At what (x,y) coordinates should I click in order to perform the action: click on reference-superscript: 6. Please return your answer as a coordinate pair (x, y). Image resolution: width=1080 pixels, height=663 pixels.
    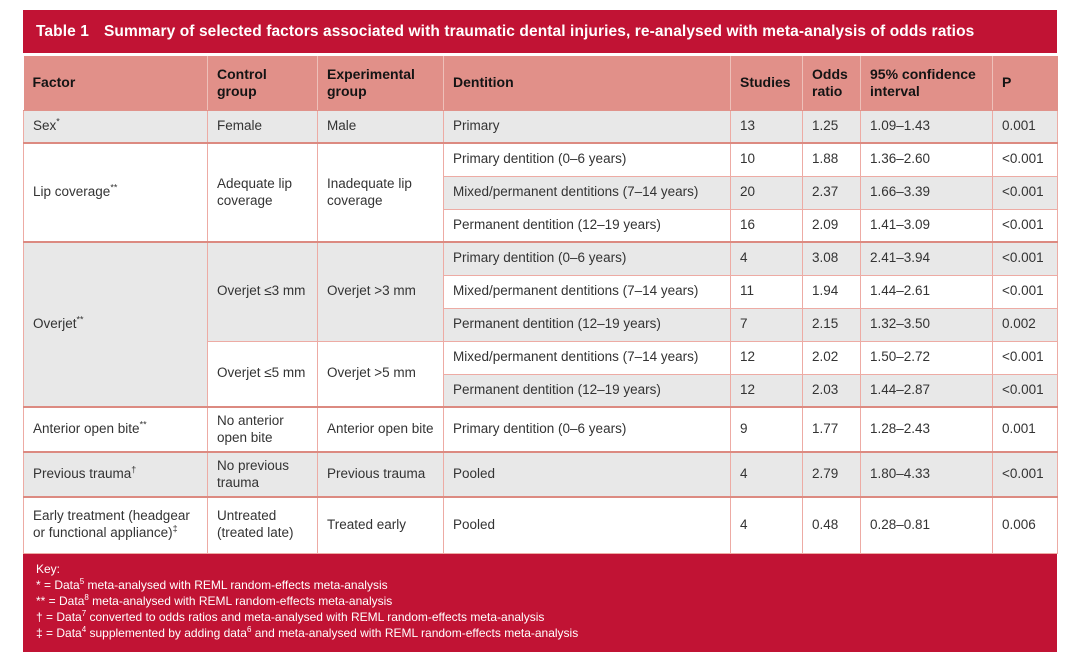
    Looking at the image, I should click on (249, 629).